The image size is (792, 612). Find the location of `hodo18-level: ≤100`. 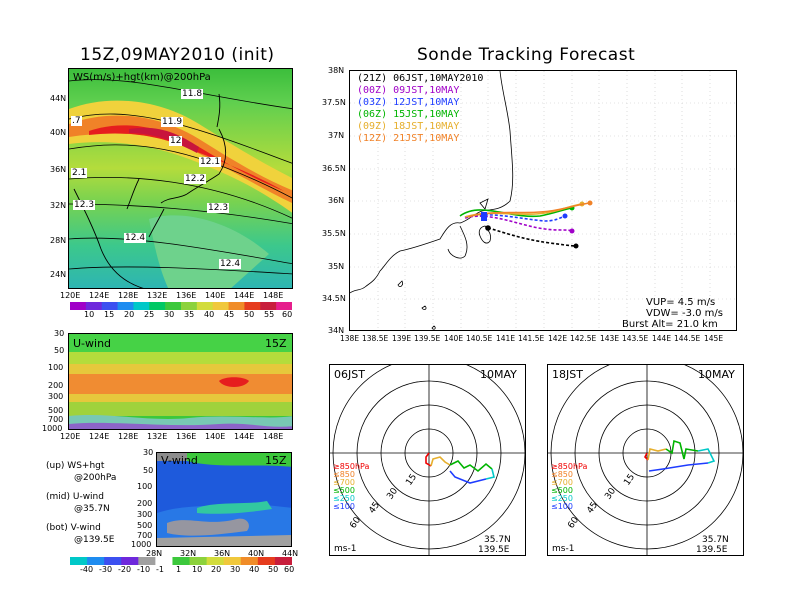

hodo18-level: ≤100 is located at coordinates (562, 506).